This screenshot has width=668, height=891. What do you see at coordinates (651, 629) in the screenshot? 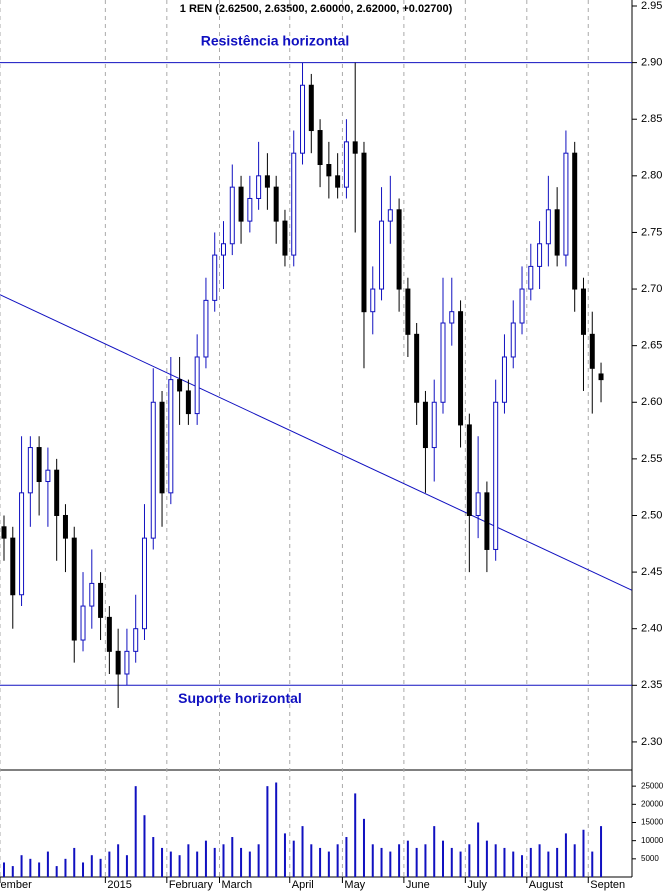
I see `y-tick-label: 2.40` at bounding box center [651, 629].